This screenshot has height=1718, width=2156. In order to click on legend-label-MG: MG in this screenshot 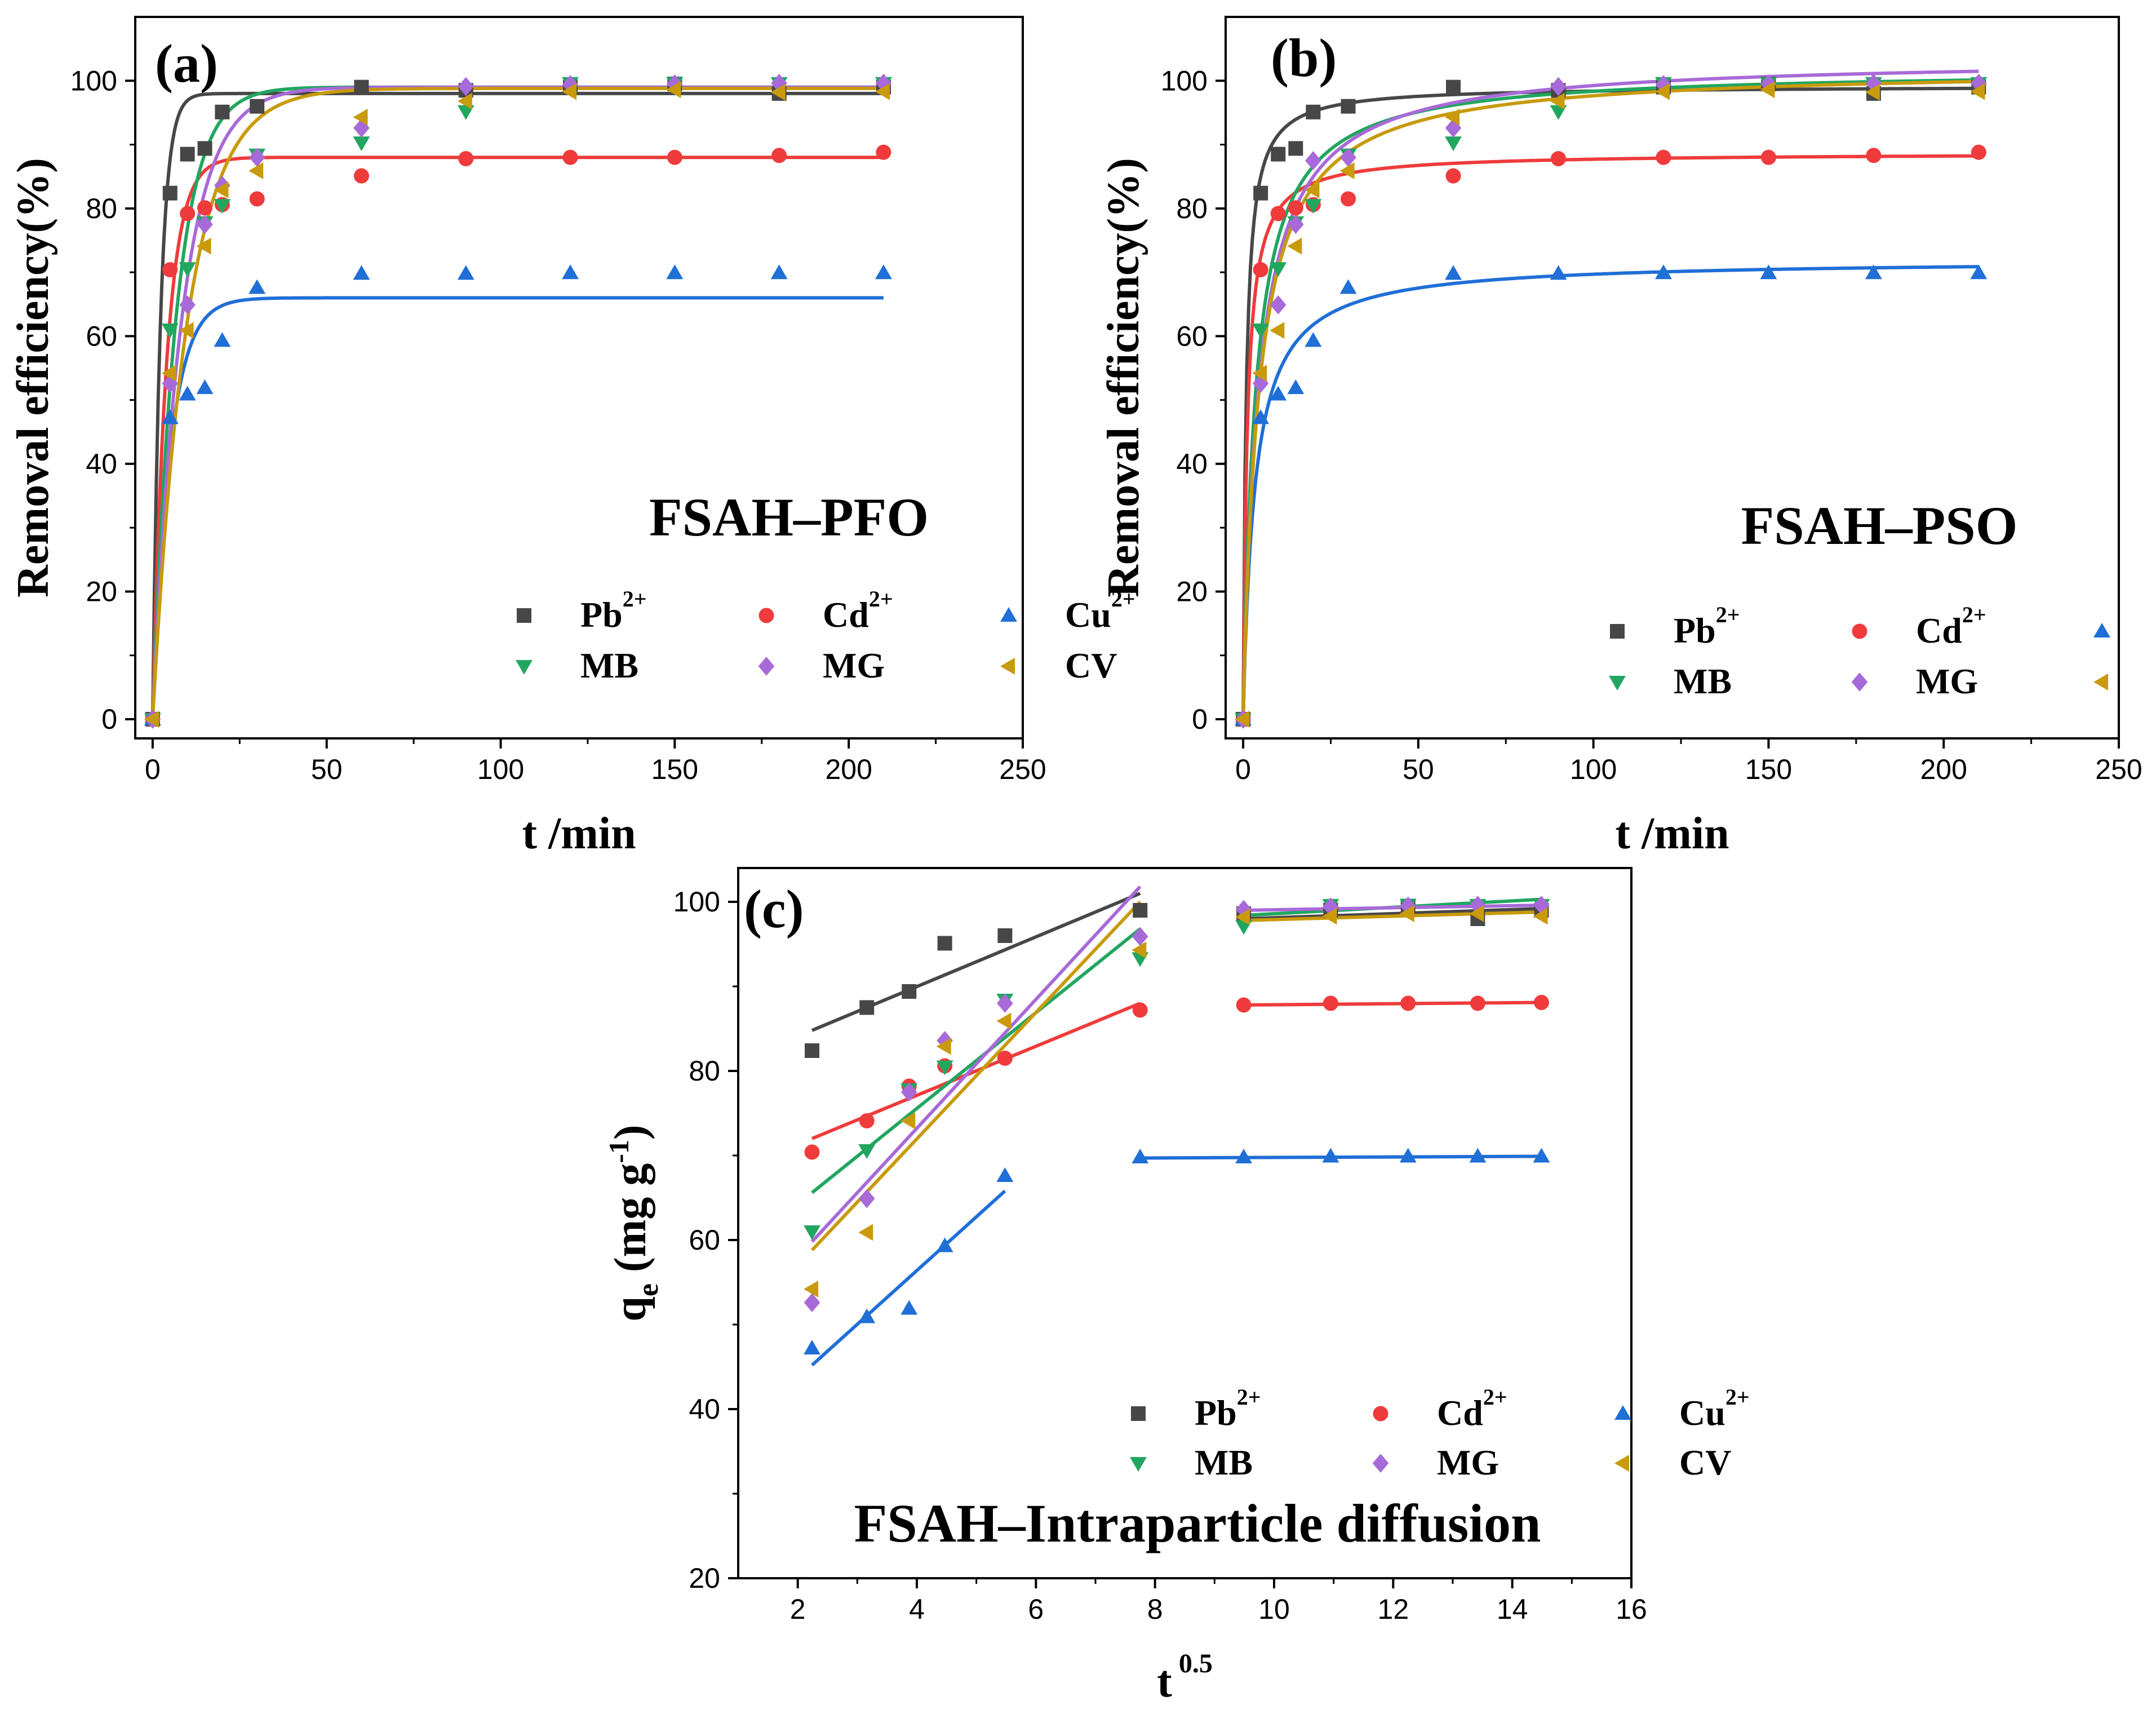, I will do `click(854, 665)`.